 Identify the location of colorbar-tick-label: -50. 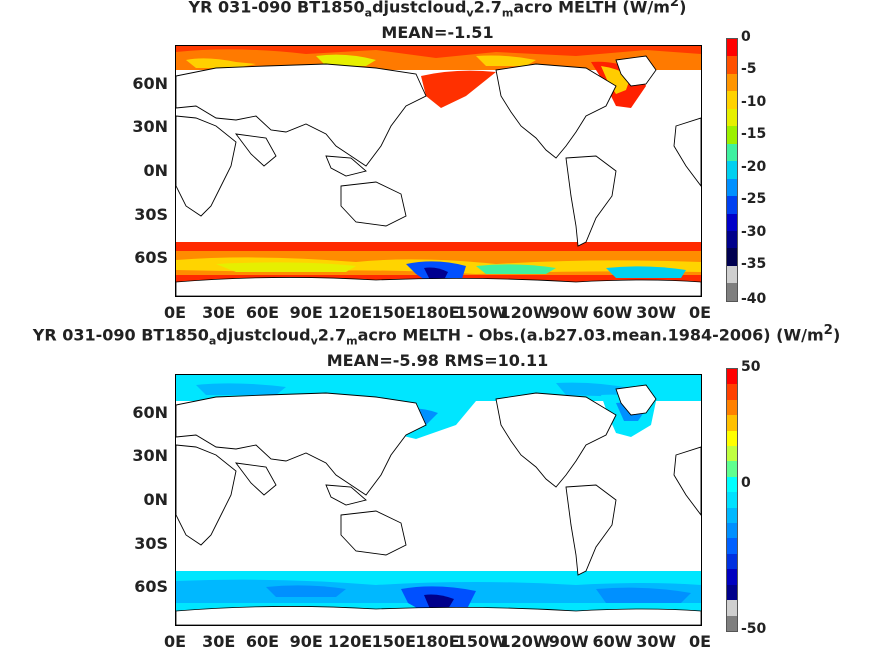
(754, 629).